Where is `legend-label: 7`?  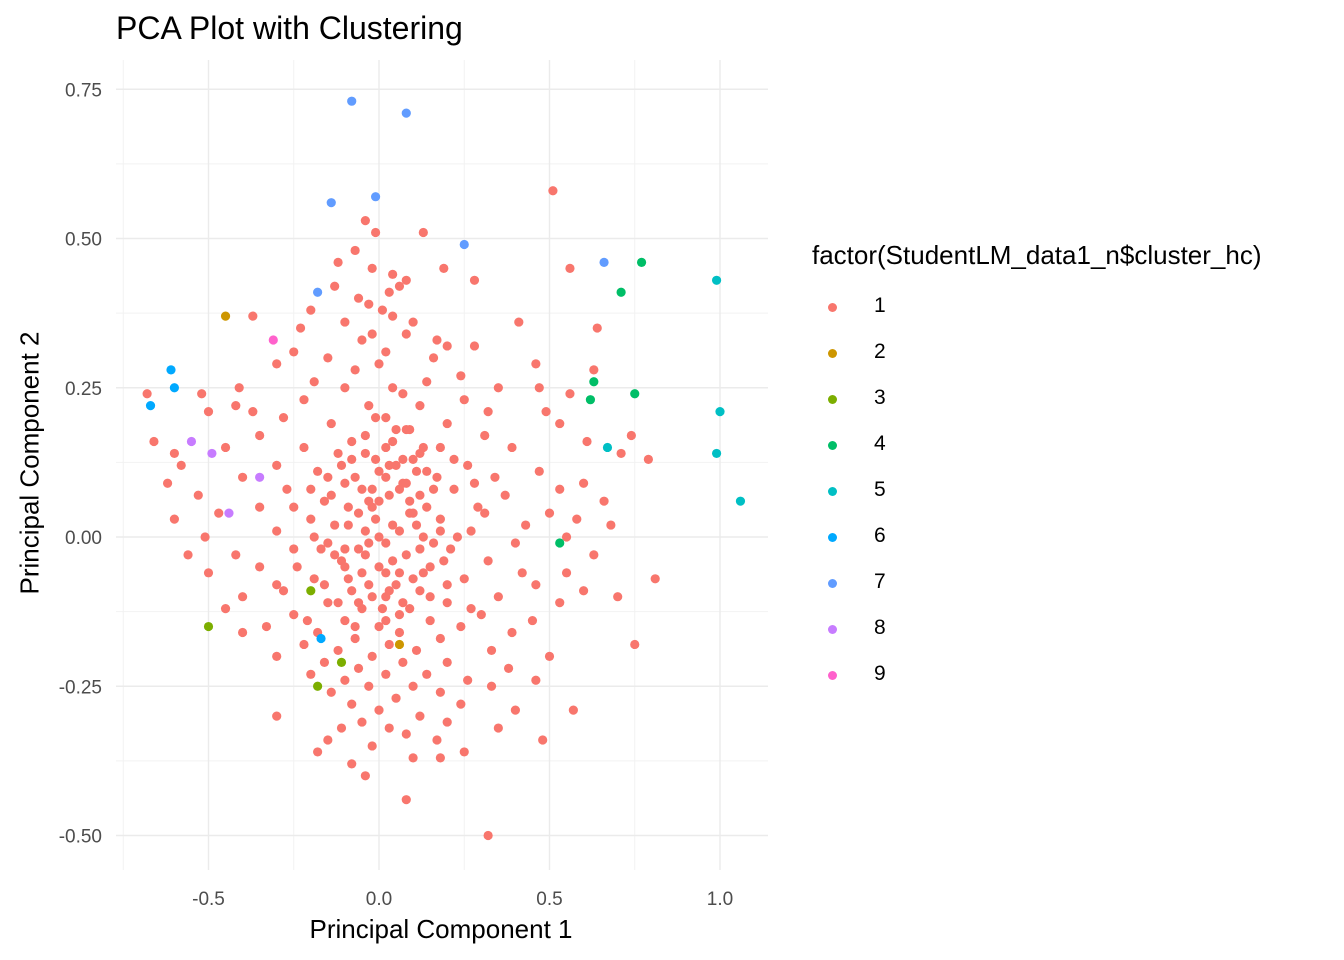 legend-label: 7 is located at coordinates (880, 581).